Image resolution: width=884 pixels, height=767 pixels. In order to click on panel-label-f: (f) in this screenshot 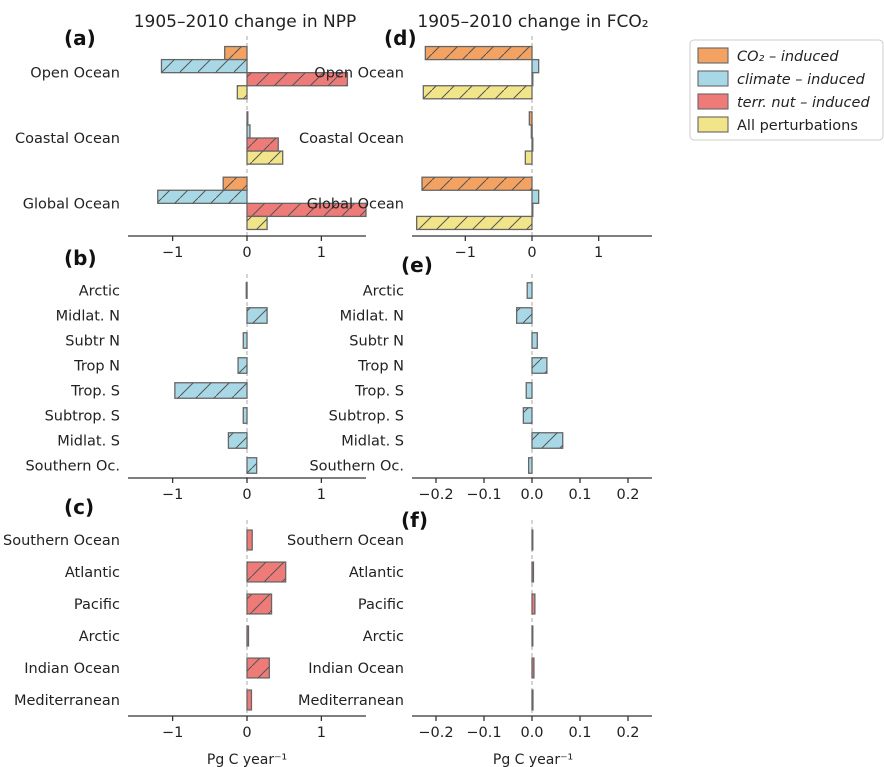, I will do `click(414, 520)`.